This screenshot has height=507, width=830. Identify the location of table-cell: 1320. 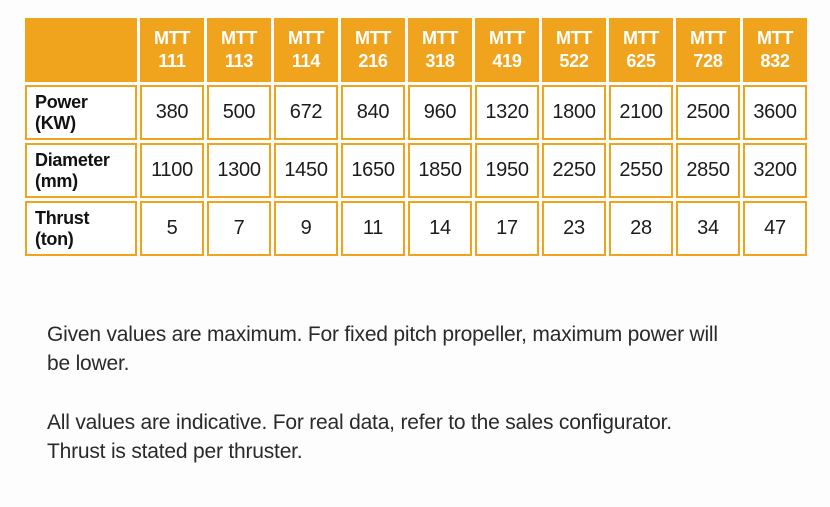
(507, 112).